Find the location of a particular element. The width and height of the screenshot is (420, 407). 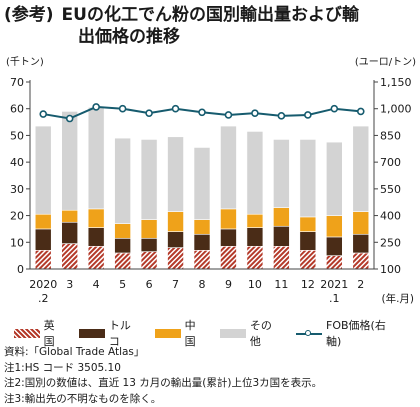

title-line-1: EUの化工でん粉の国別輸出量および輸 is located at coordinates (210, 15).